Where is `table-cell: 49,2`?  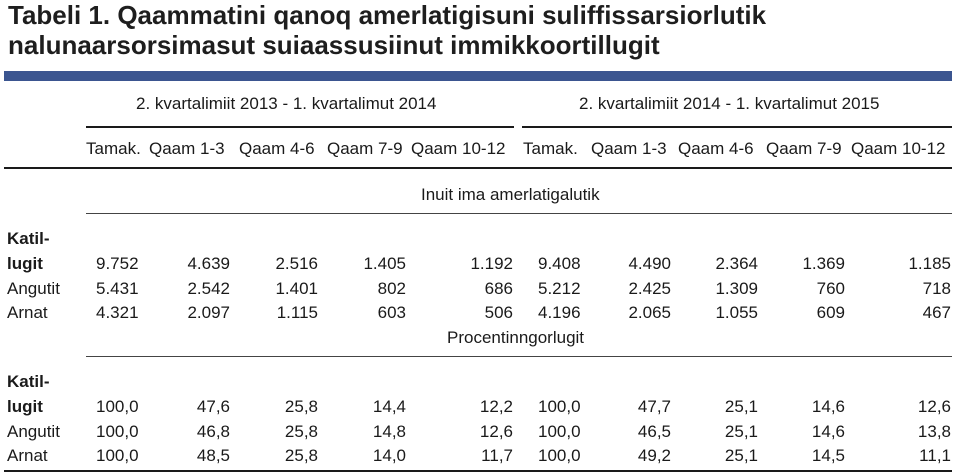
table-cell: 49,2 is located at coordinates (654, 455).